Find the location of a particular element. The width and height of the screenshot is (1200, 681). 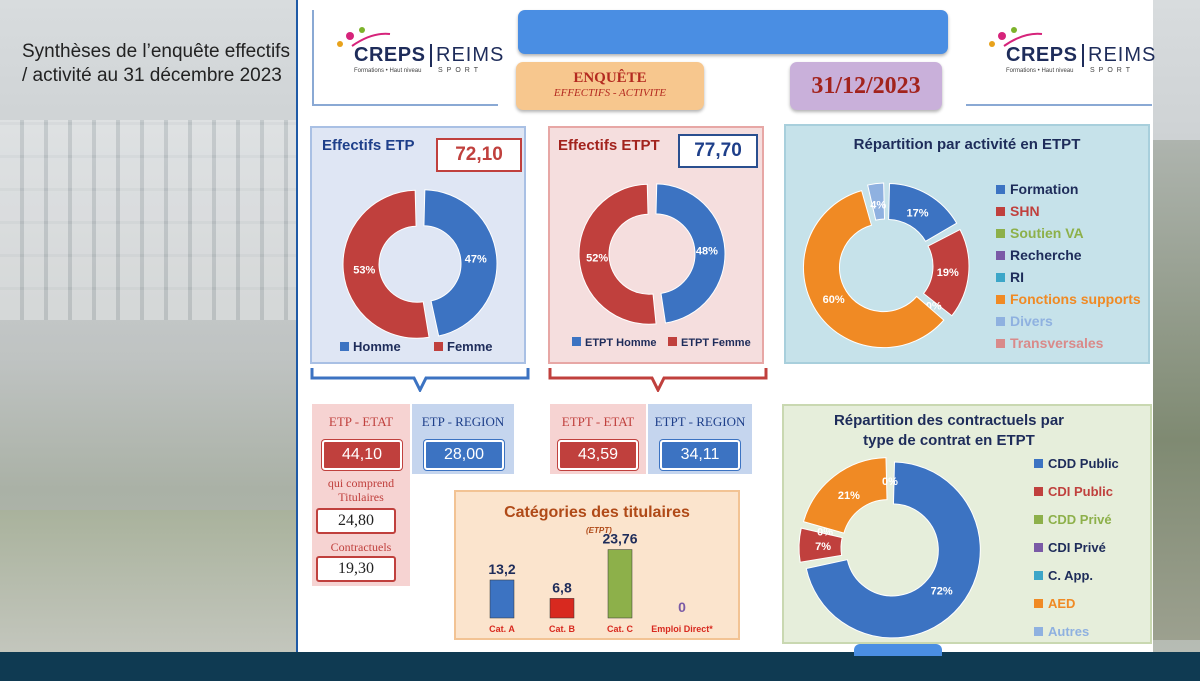

etpt-legend-homme-label: ETPT Homme is located at coordinates (621, 343).